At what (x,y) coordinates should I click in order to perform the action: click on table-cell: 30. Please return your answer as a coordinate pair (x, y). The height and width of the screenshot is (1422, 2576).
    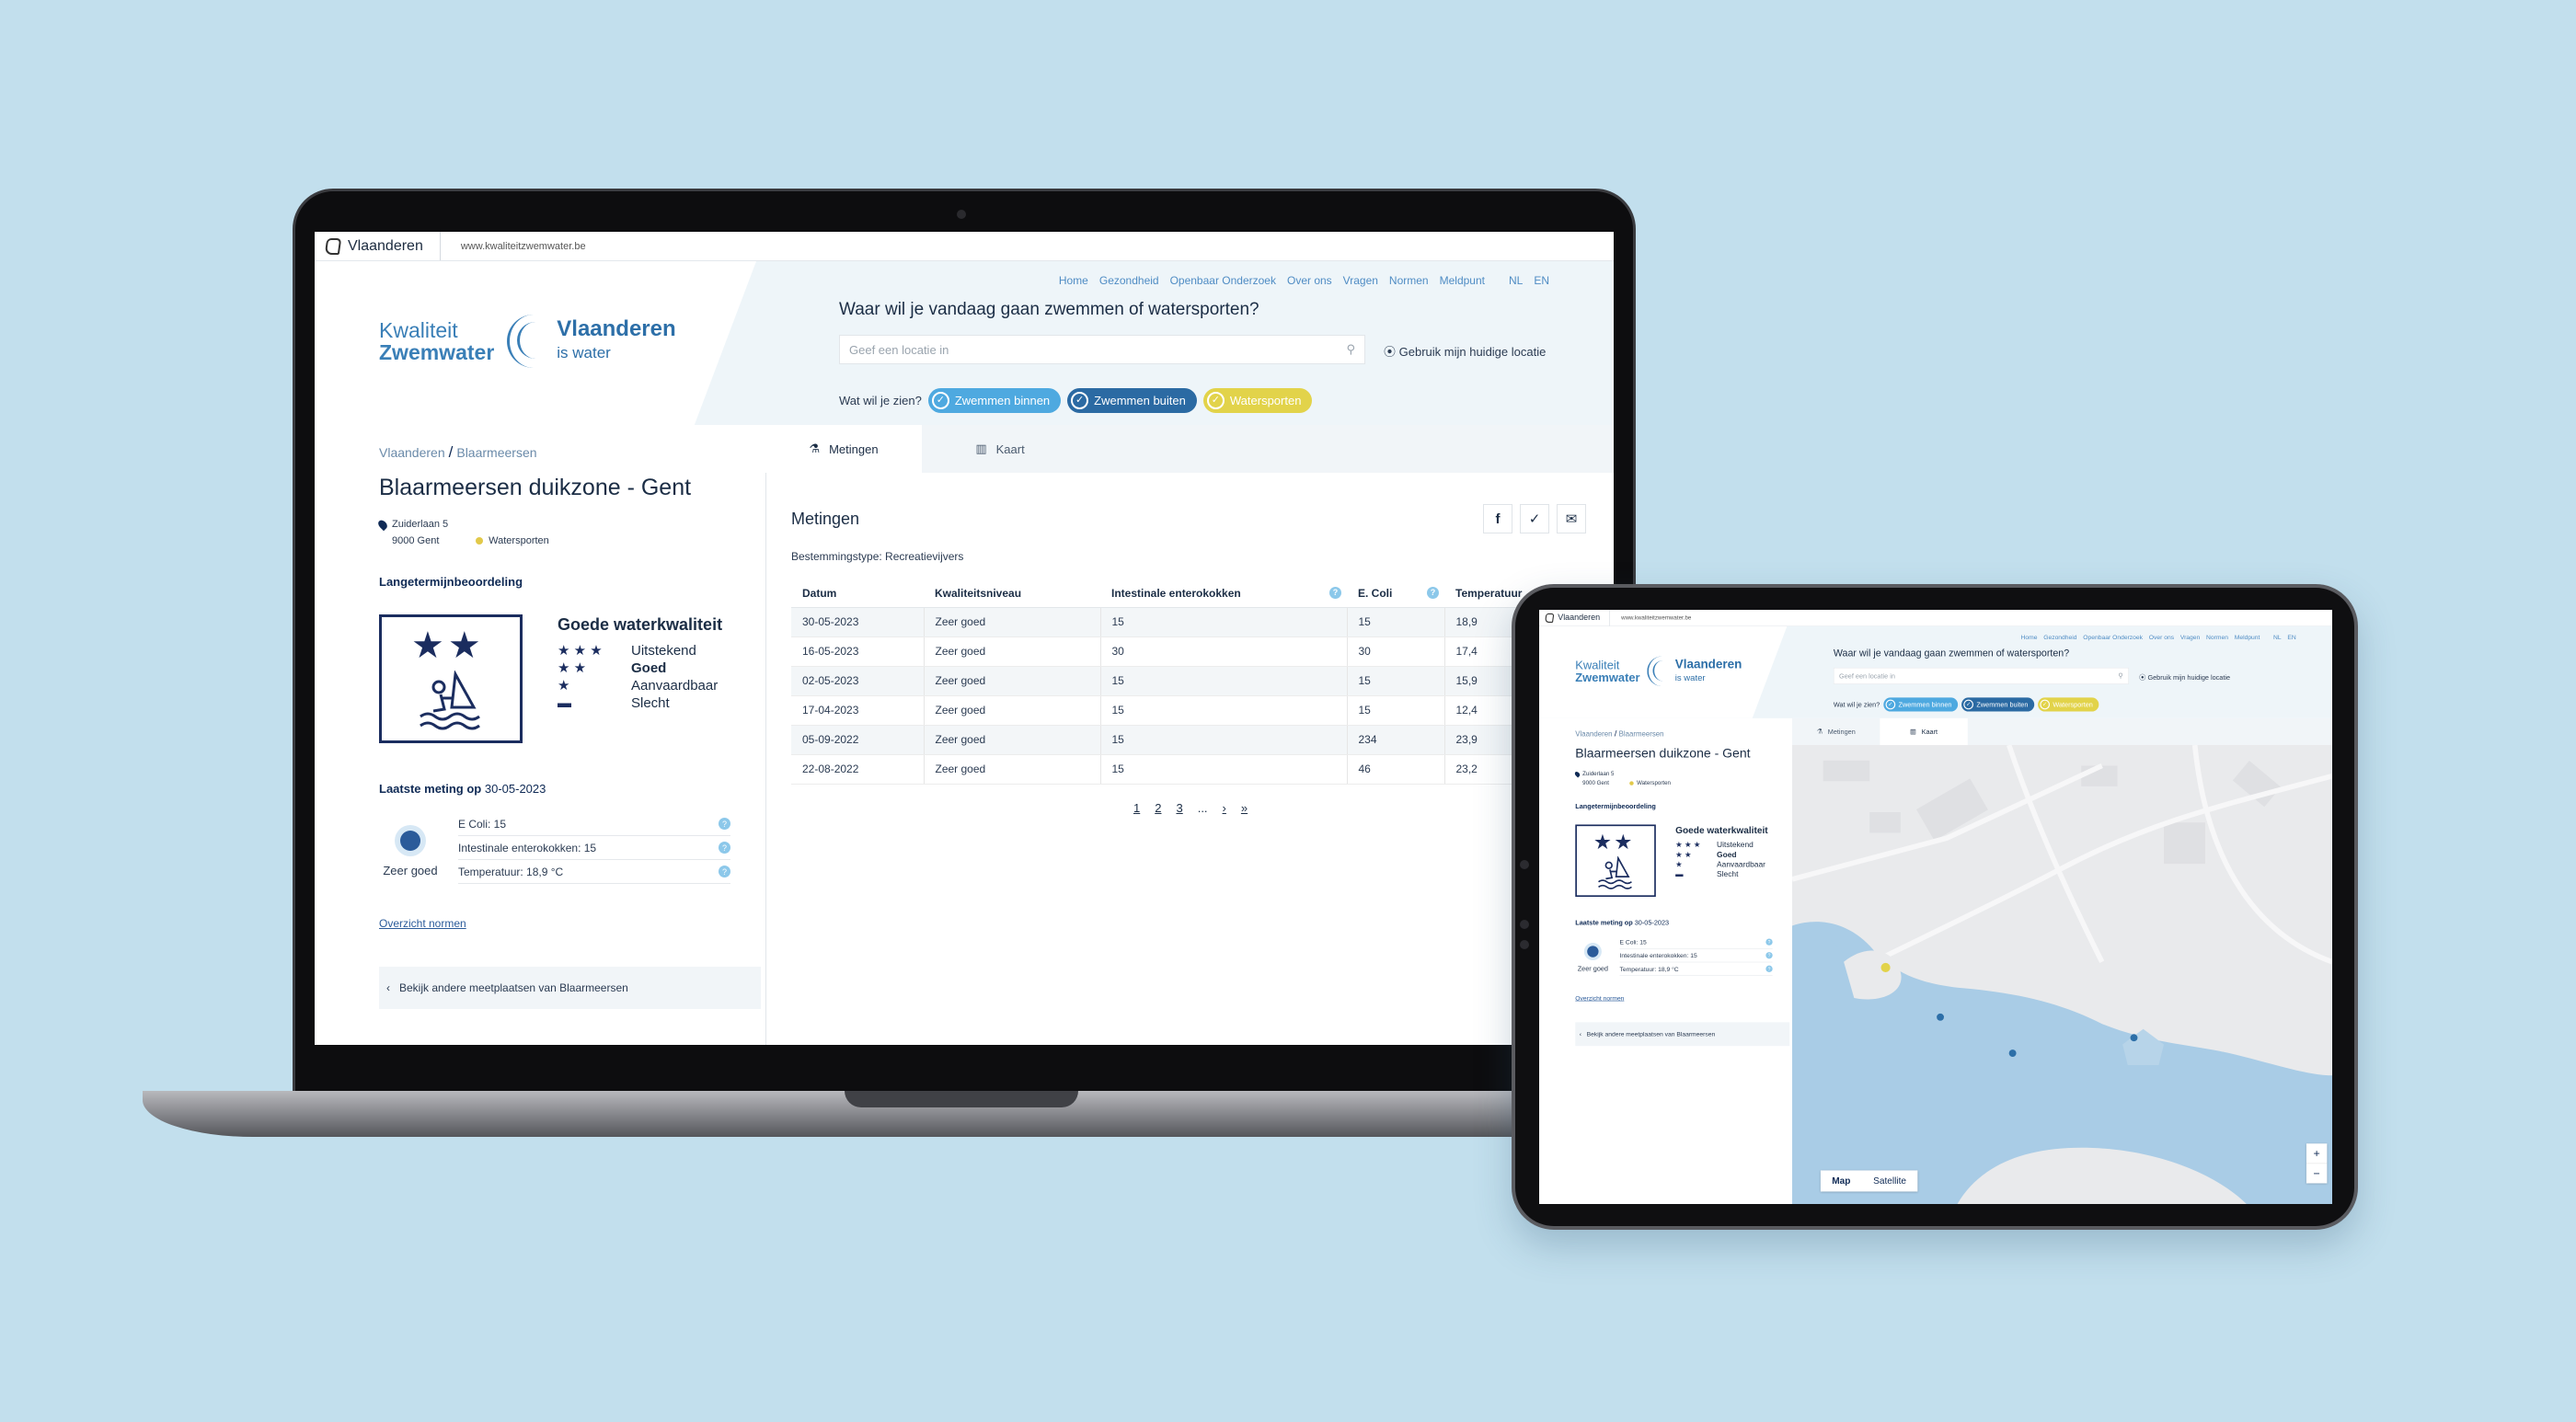
    Looking at the image, I should click on (1396, 651).